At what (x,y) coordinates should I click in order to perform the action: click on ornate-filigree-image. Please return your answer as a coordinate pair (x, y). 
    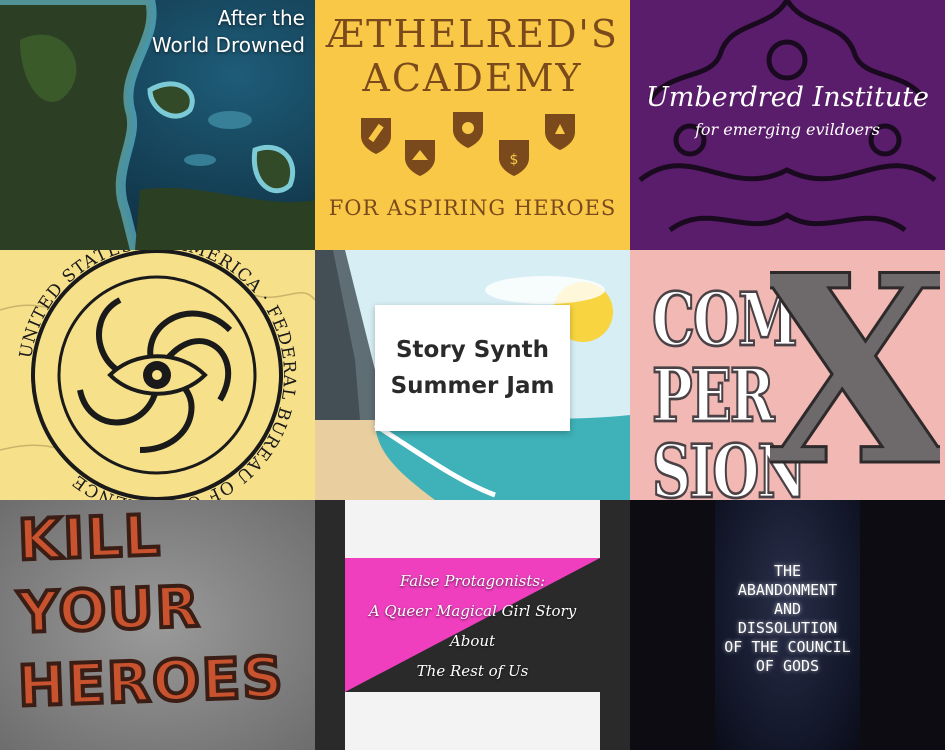
    Looking at the image, I should click on (787, 116).